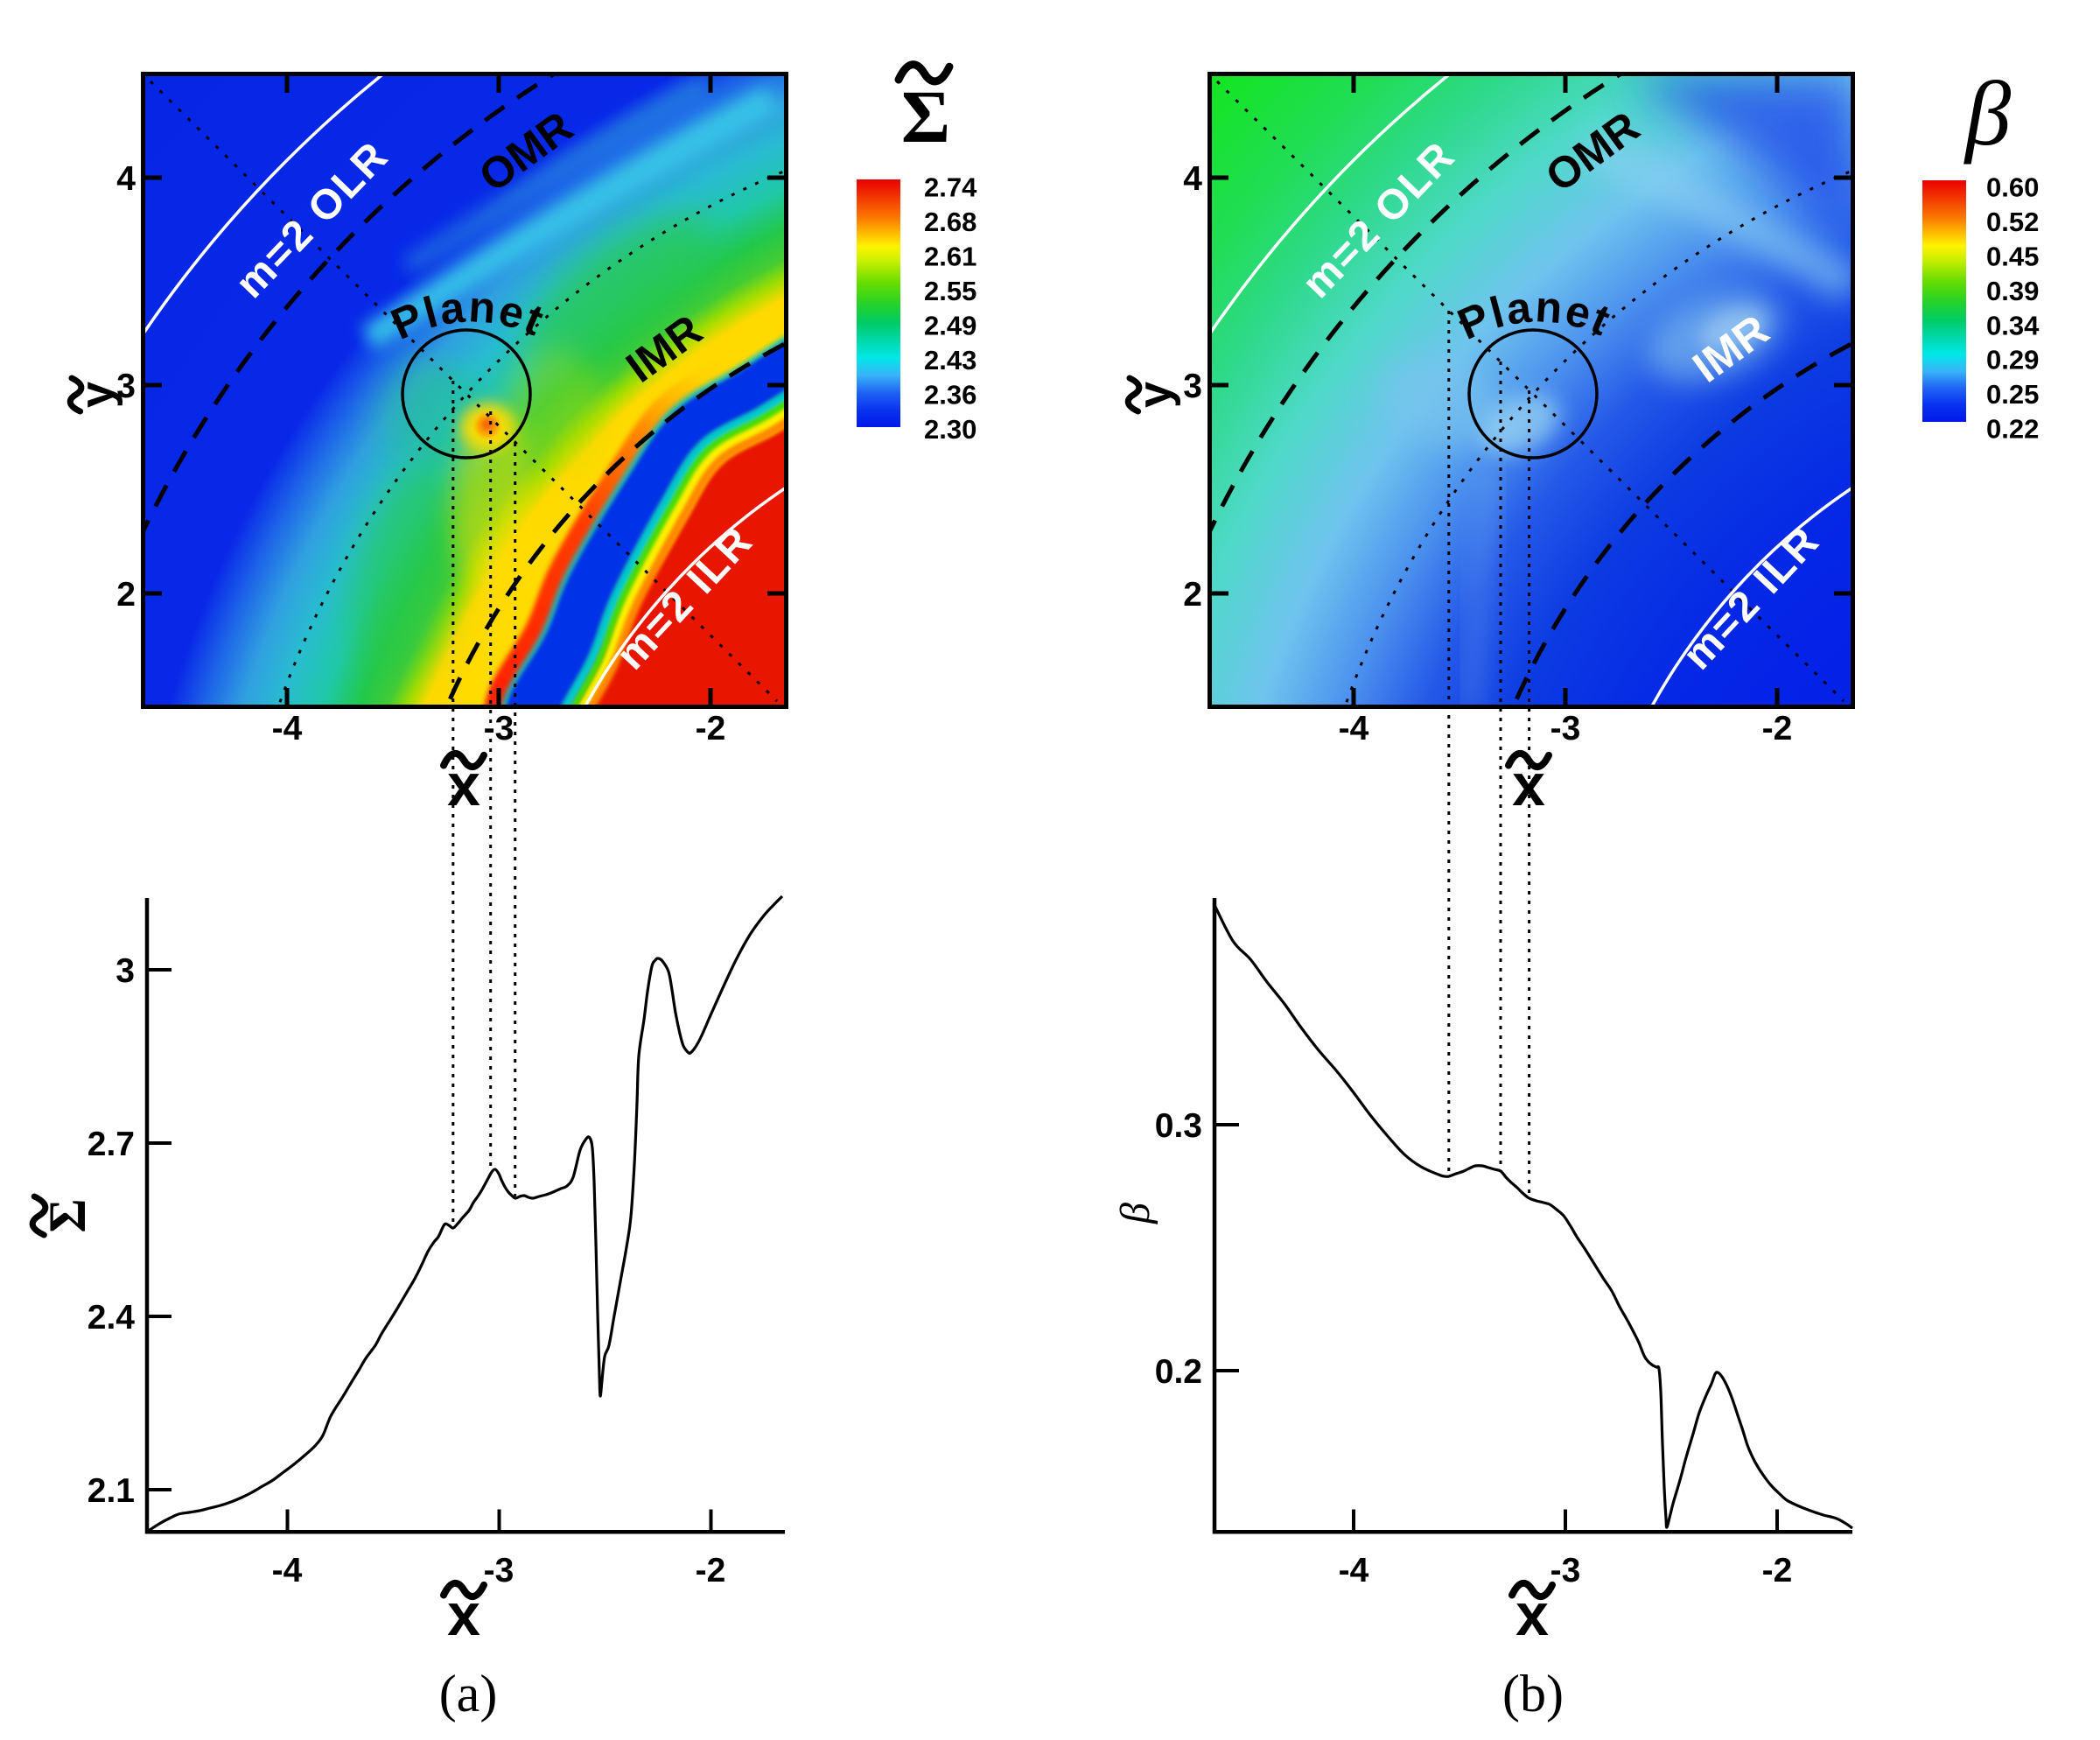 The height and width of the screenshot is (1740, 2100). I want to click on svg-text: 2.49, so click(950, 326).